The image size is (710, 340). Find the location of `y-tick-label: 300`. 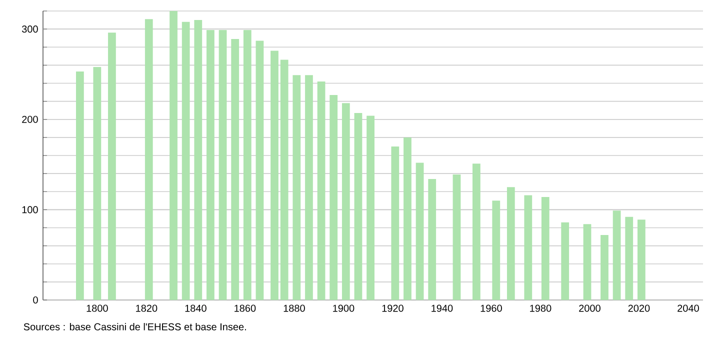

y-tick-label: 300 is located at coordinates (30, 29).